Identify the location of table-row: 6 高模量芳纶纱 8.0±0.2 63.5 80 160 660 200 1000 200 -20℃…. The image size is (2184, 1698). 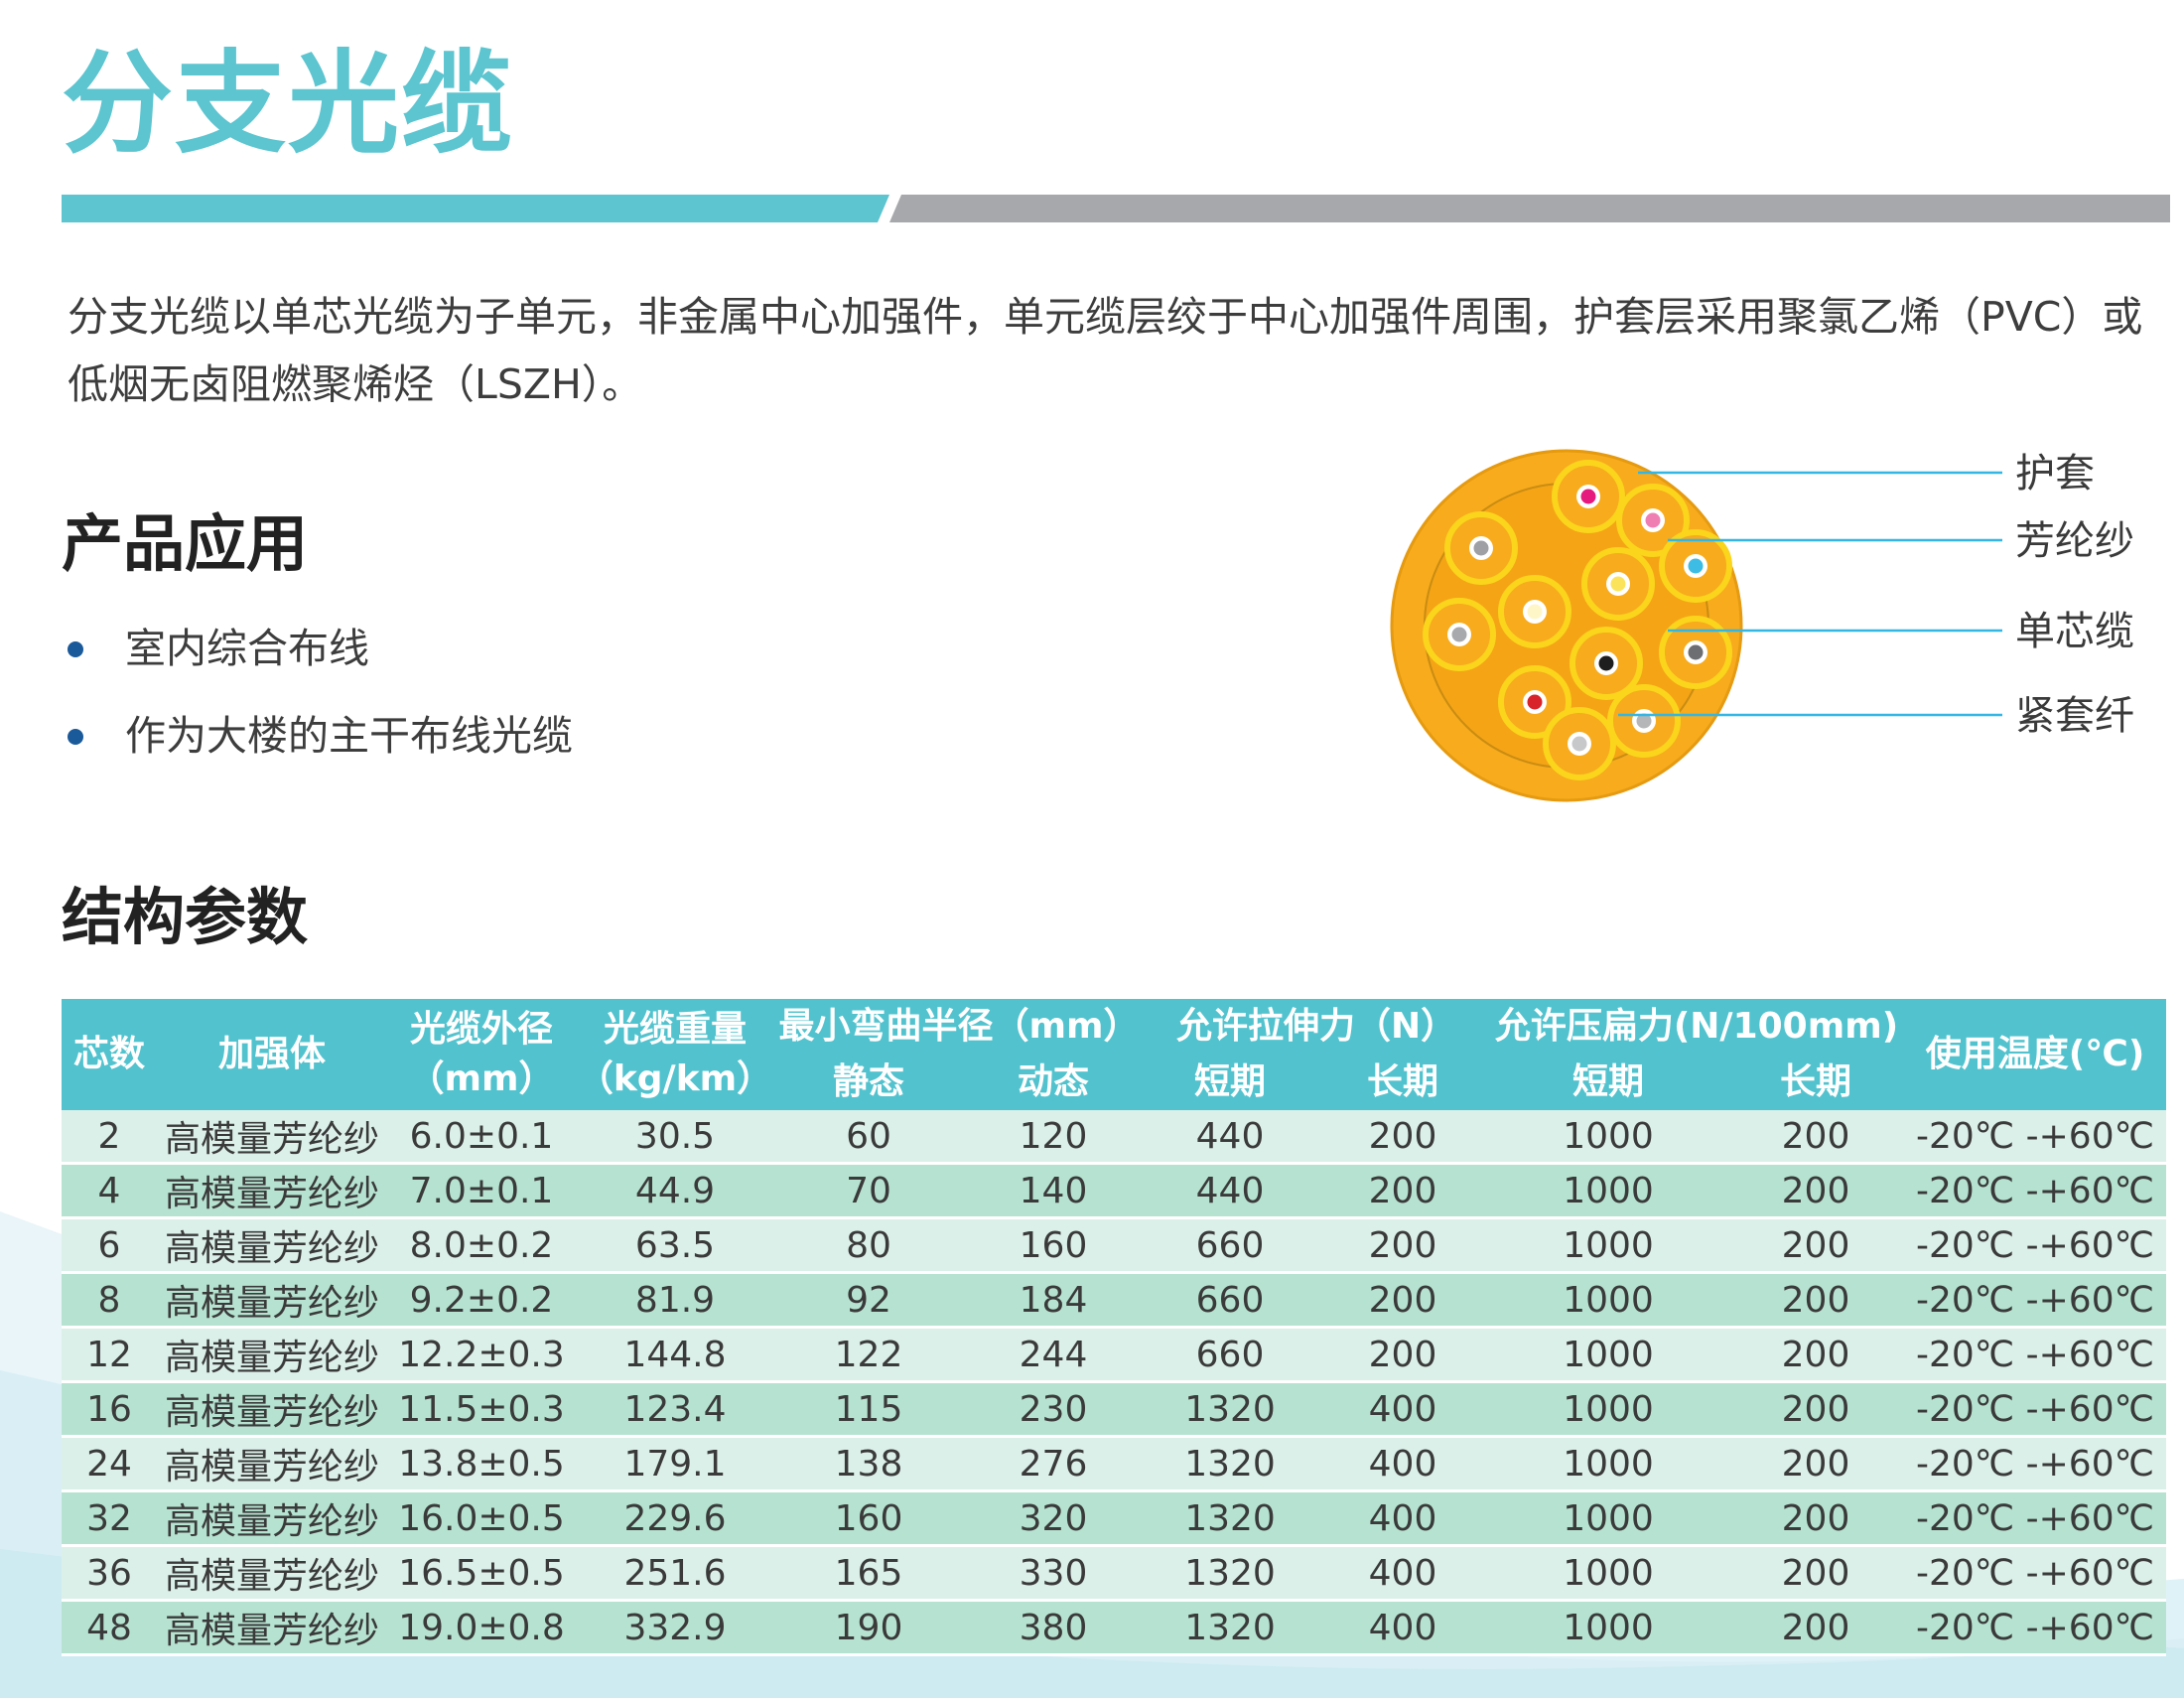
(1114, 1245).